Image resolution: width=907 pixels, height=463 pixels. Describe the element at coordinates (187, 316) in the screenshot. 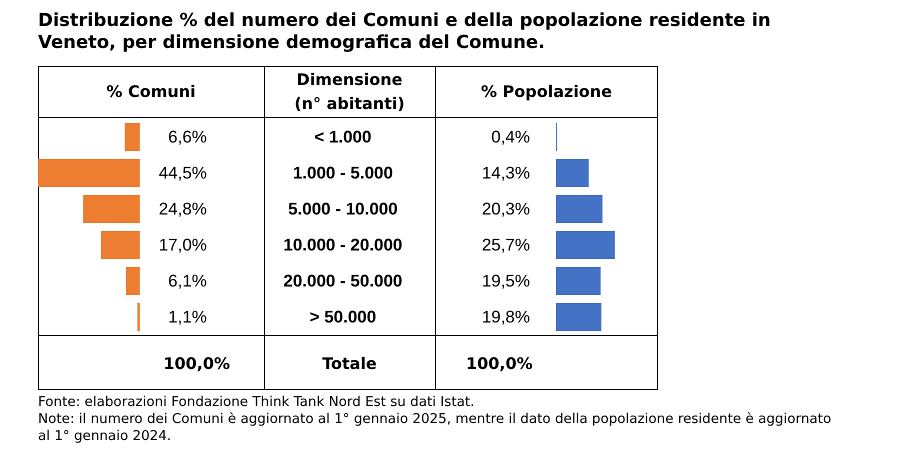

I see `data-label: 1,1%` at that location.